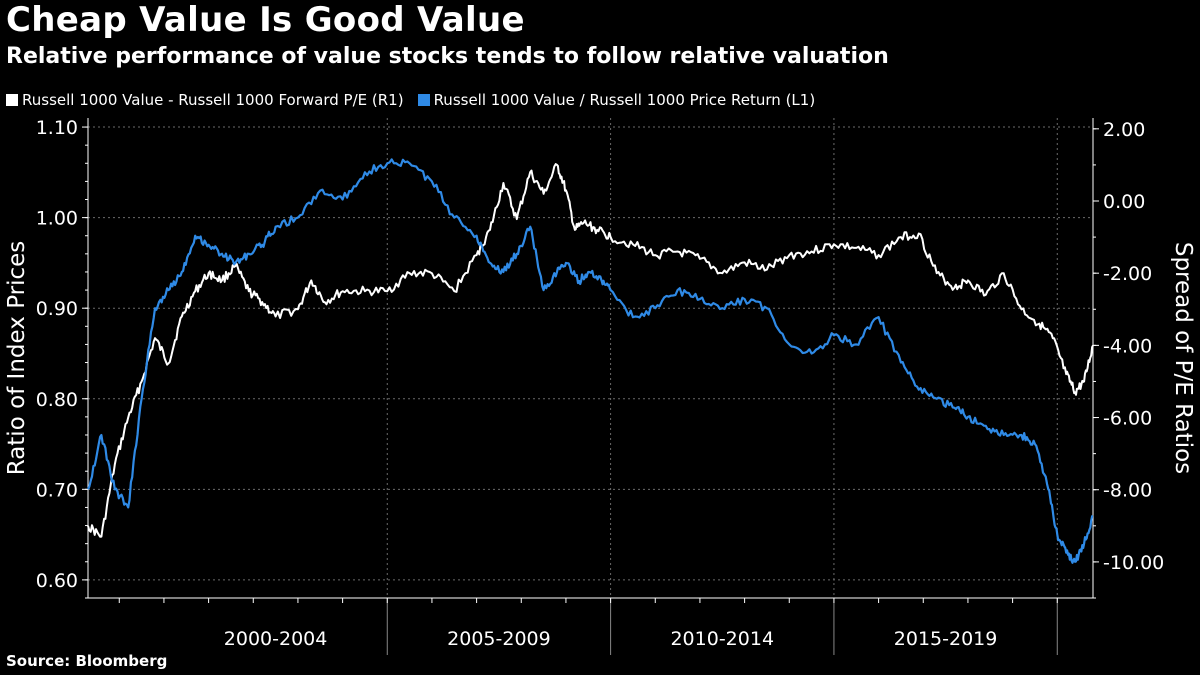 Image resolution: width=1200 pixels, height=675 pixels. Describe the element at coordinates (1127, 419) in the screenshot. I see `right-tick-label: -6.00` at that location.